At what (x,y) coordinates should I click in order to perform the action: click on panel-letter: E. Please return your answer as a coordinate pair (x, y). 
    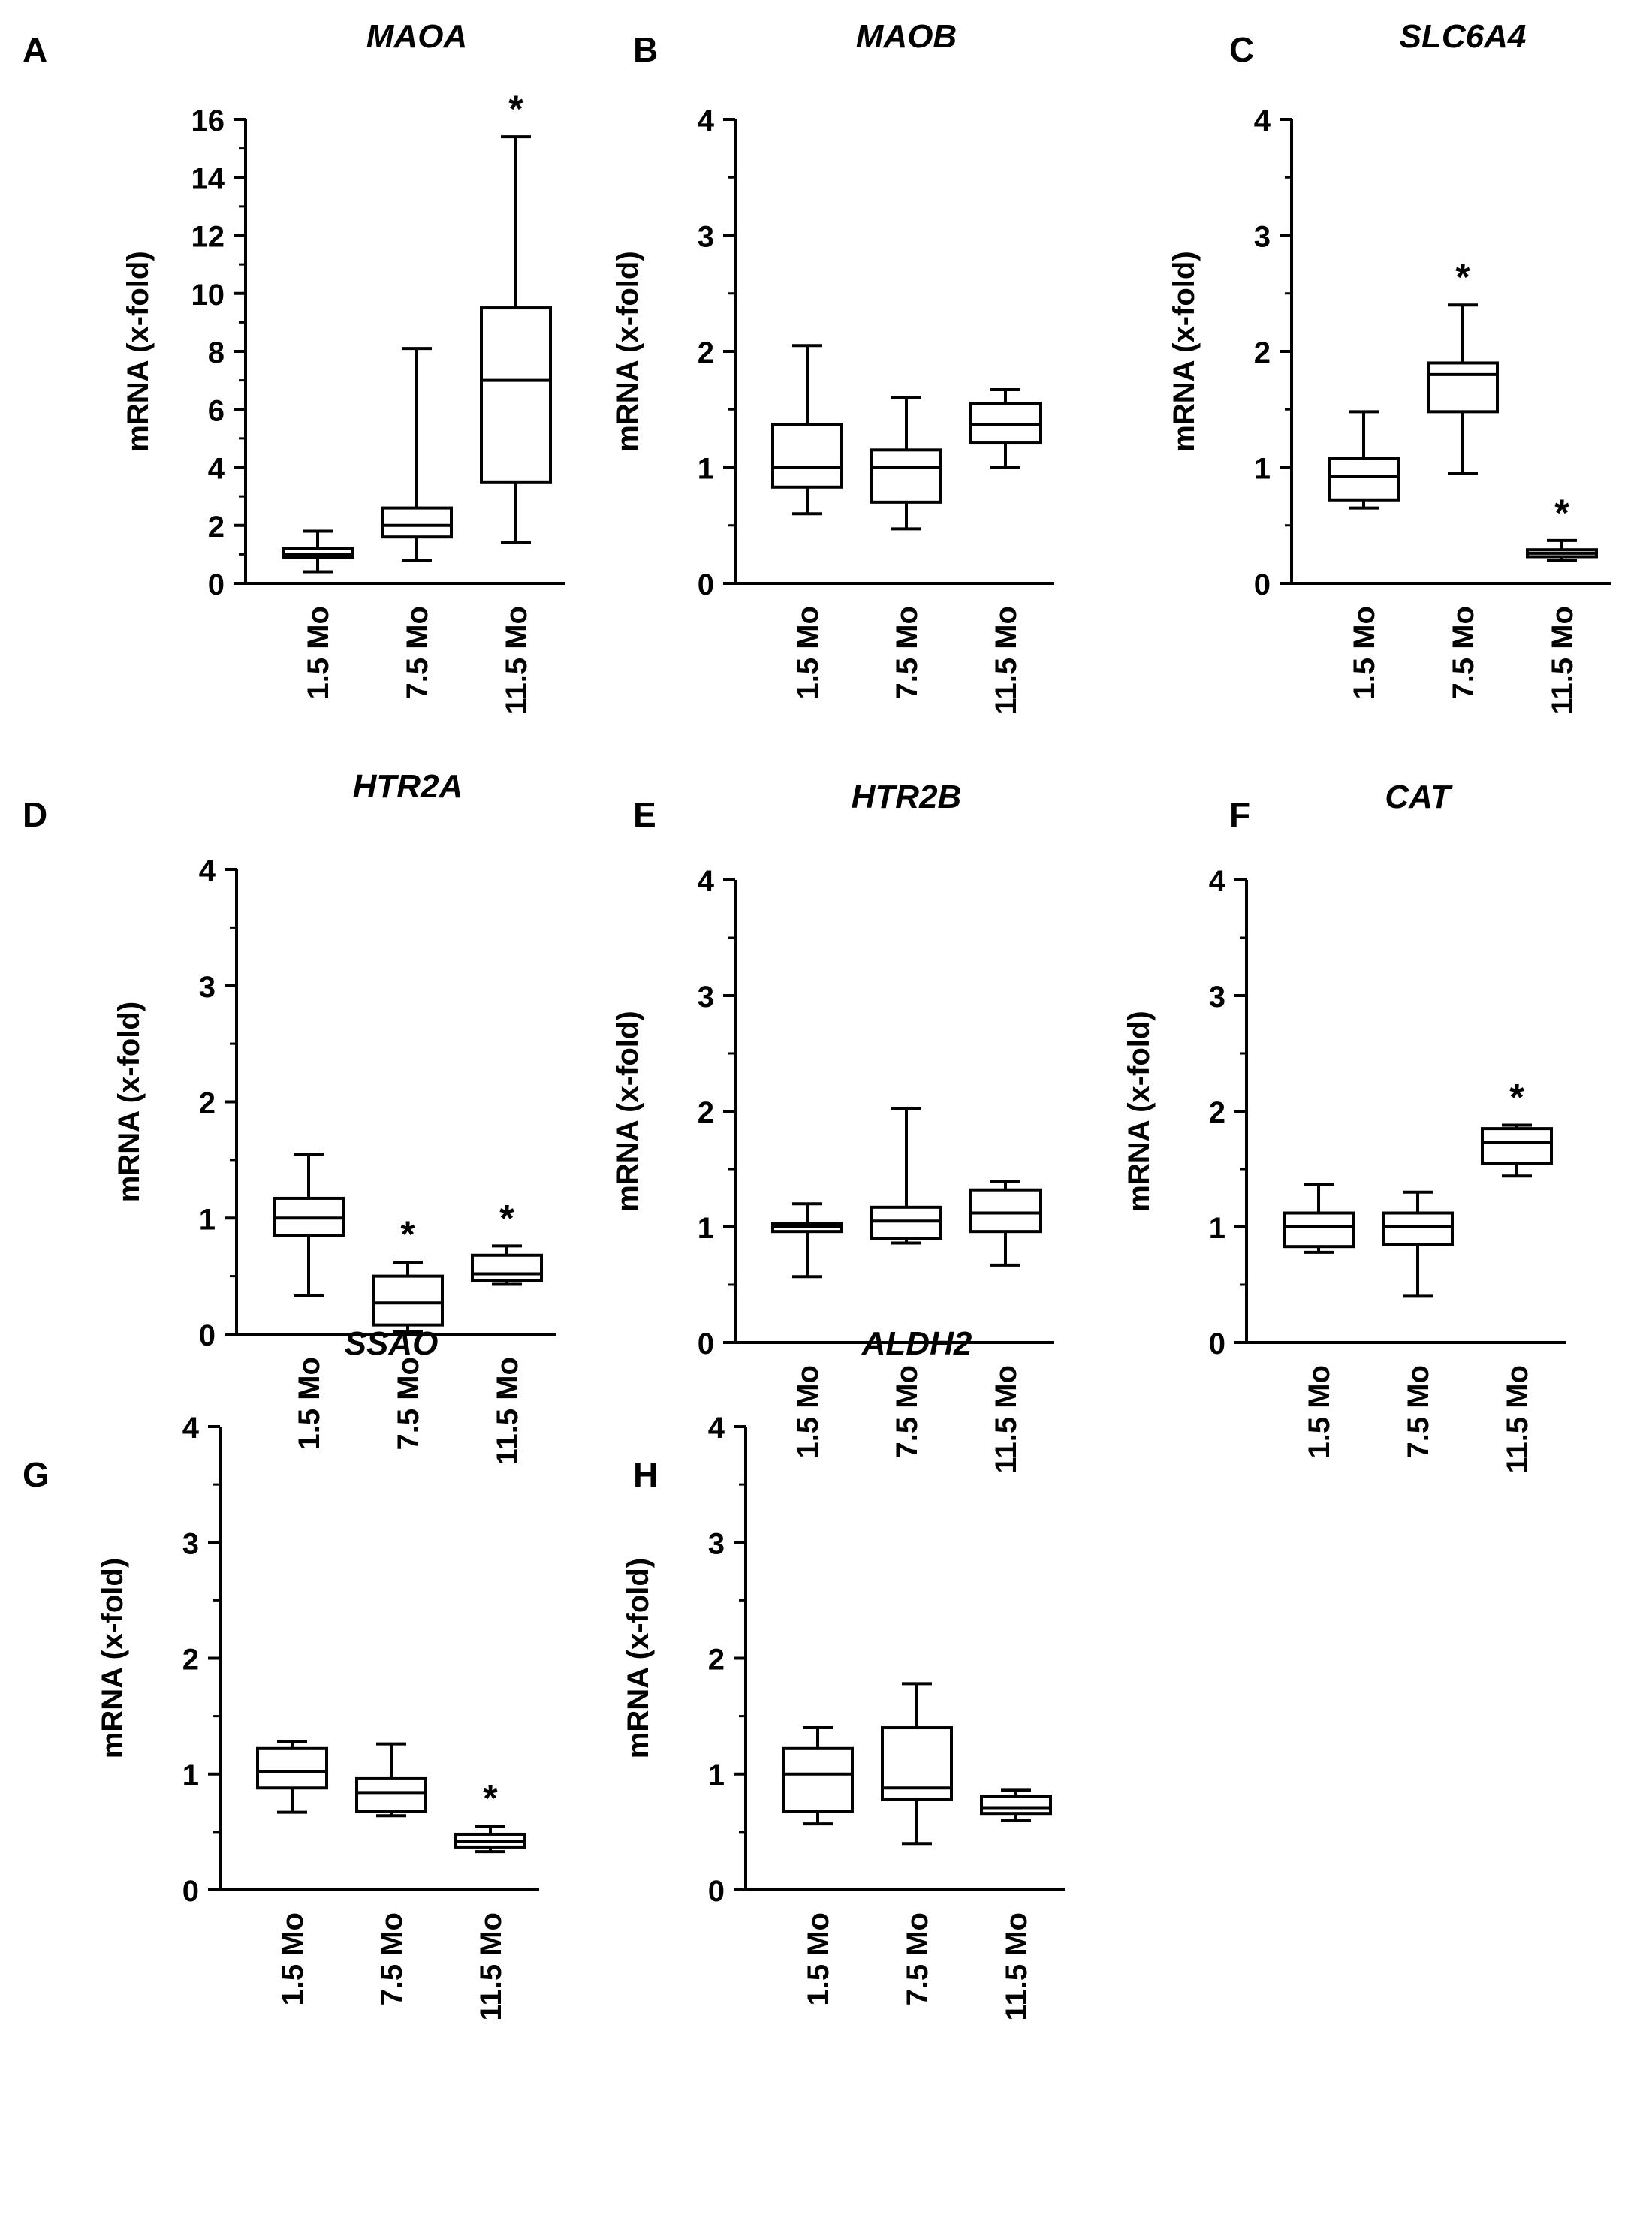
    Looking at the image, I should click on (644, 815).